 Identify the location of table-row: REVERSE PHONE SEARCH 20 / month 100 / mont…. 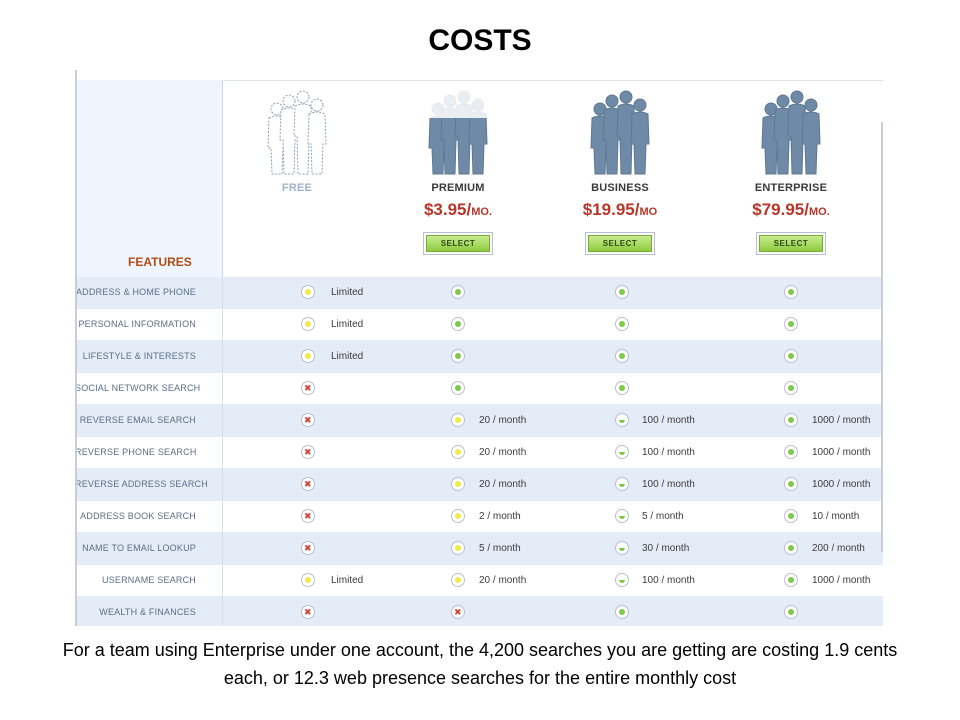
(479, 453).